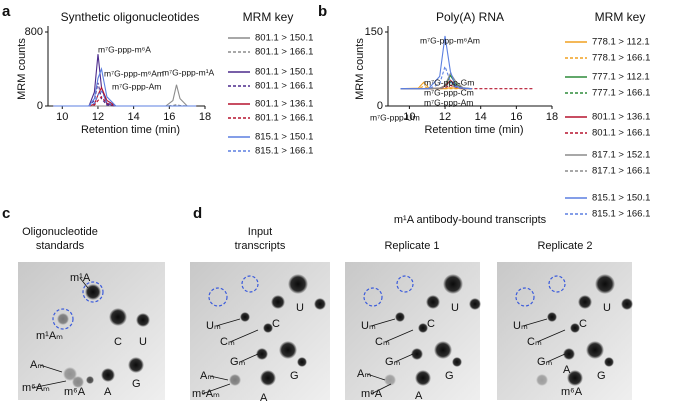 The width and height of the screenshot is (685, 404). I want to click on legend-label: 801.1 > 136.1, so click(621, 117).